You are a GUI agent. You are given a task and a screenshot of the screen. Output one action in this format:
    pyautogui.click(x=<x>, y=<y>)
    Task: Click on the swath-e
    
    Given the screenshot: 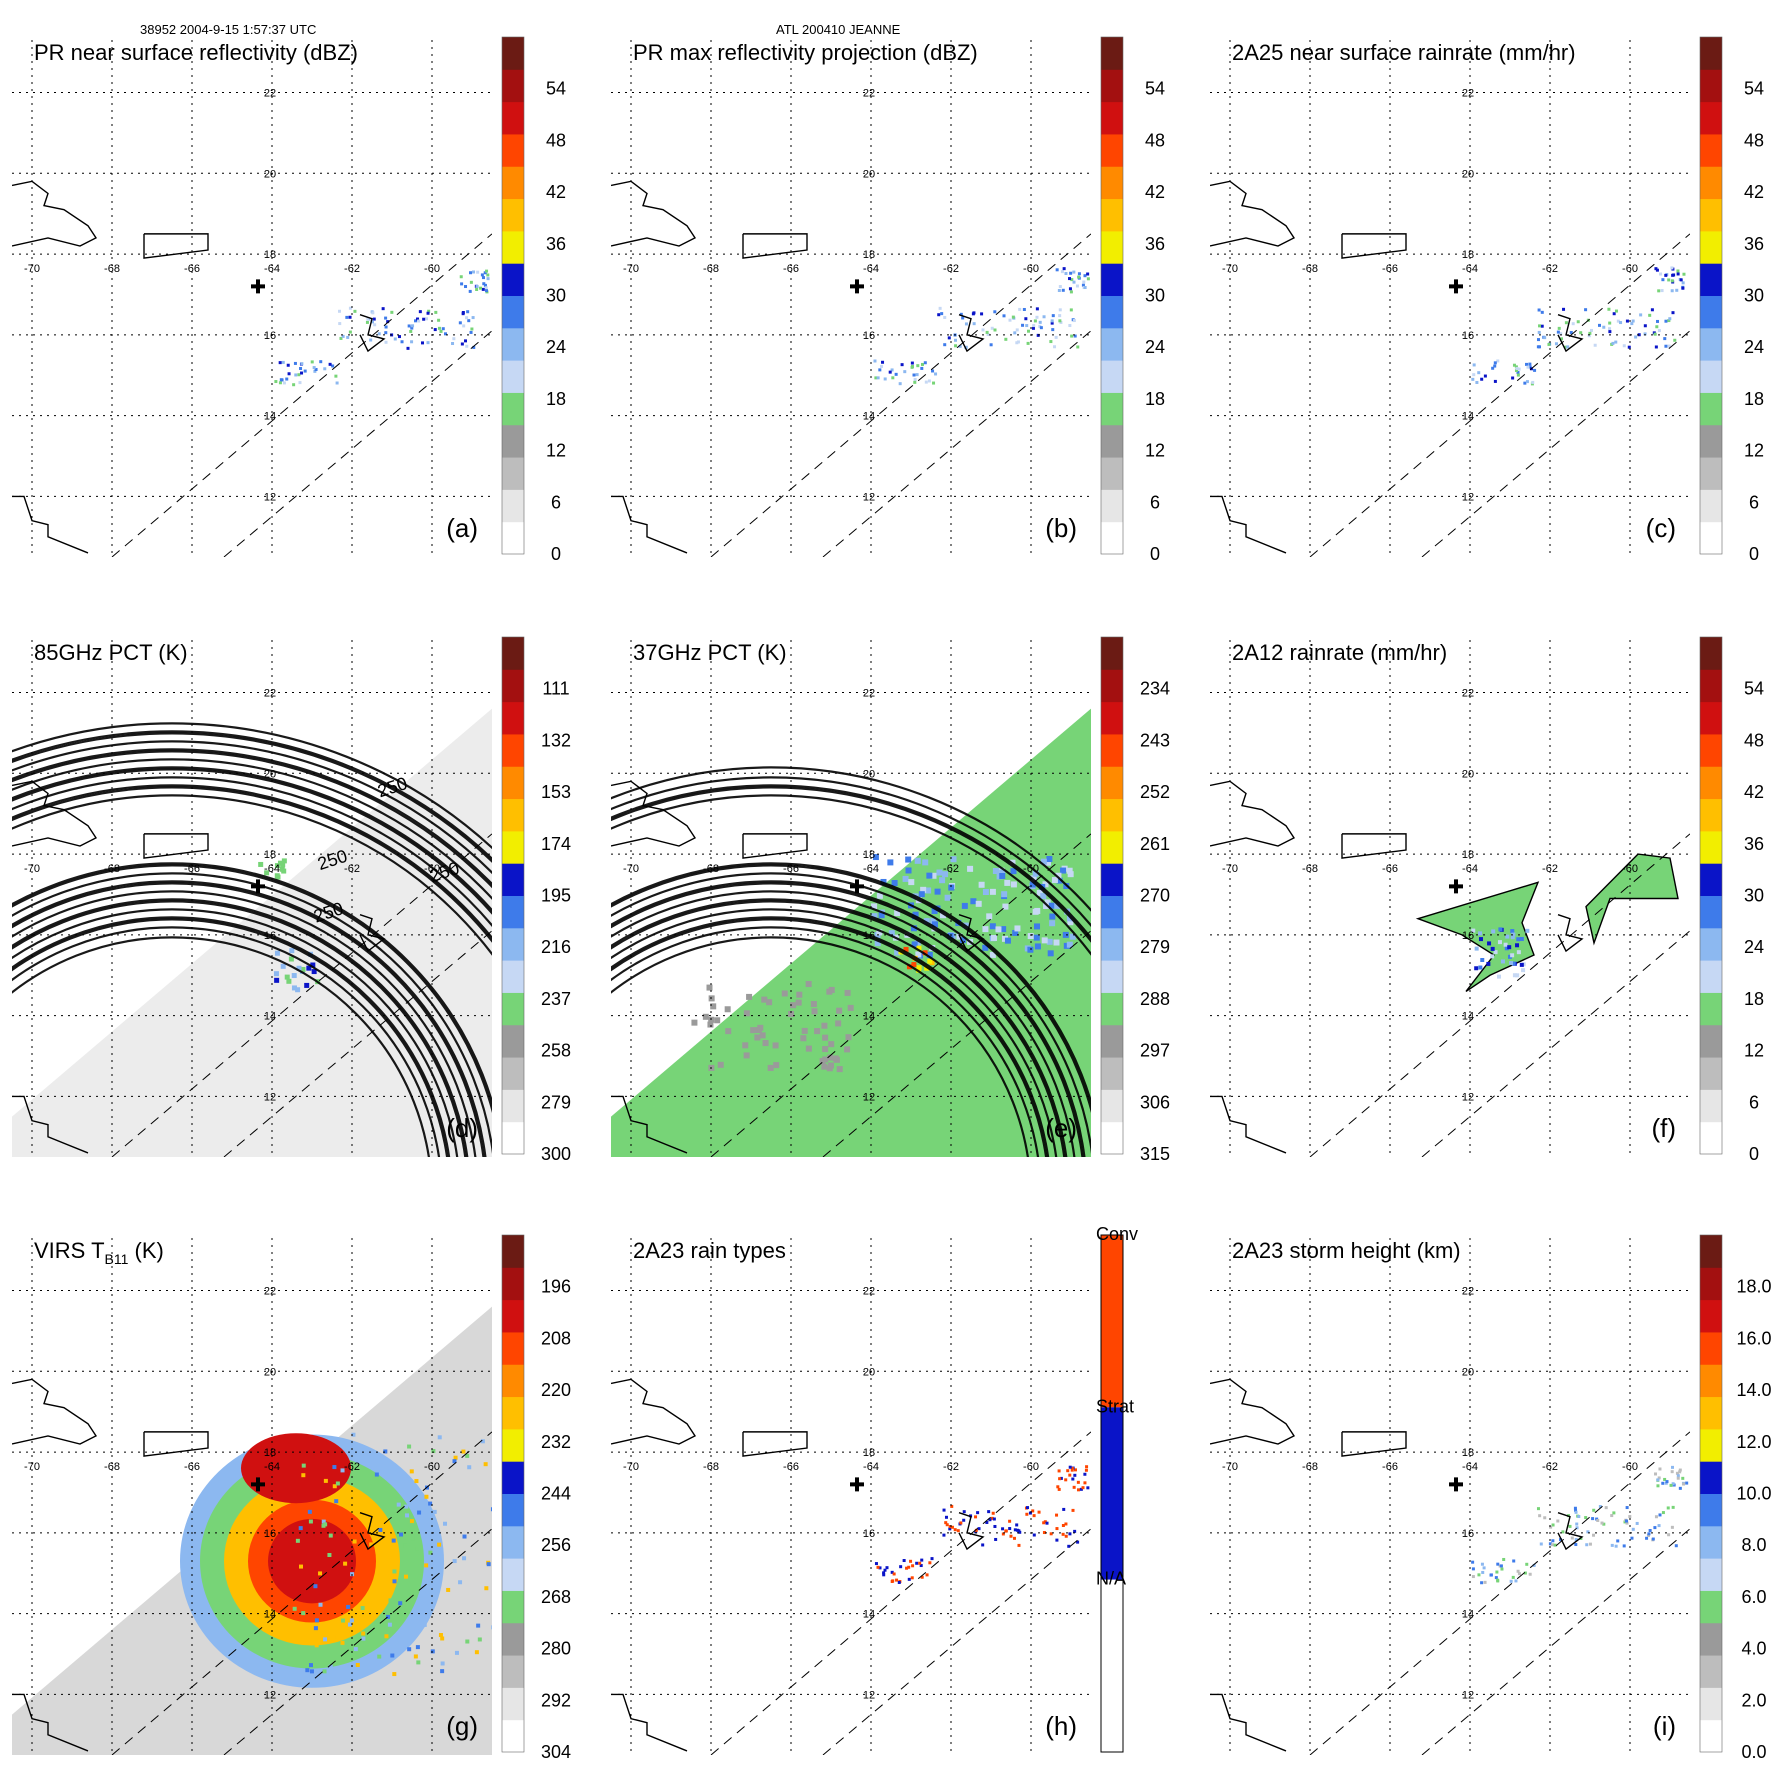 What is the action you would take?
    pyautogui.click(x=851, y=932)
    